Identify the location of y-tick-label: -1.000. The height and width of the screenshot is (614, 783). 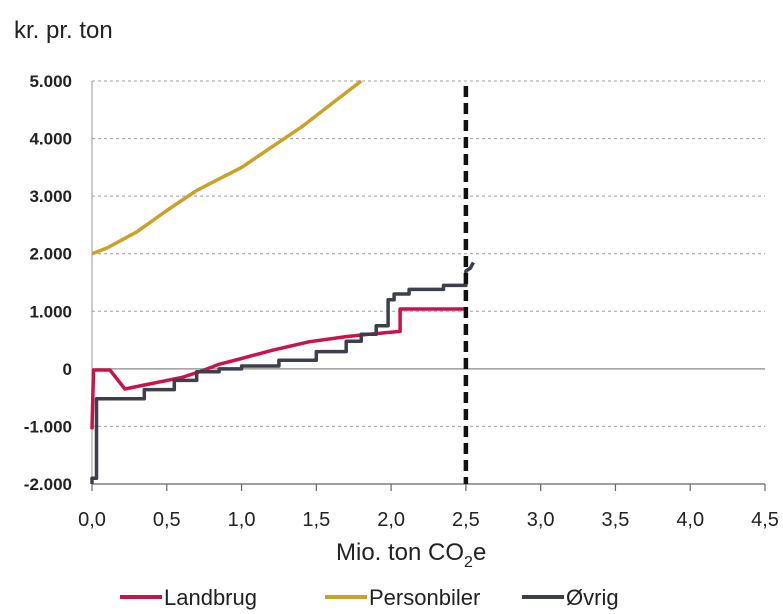
(48, 426).